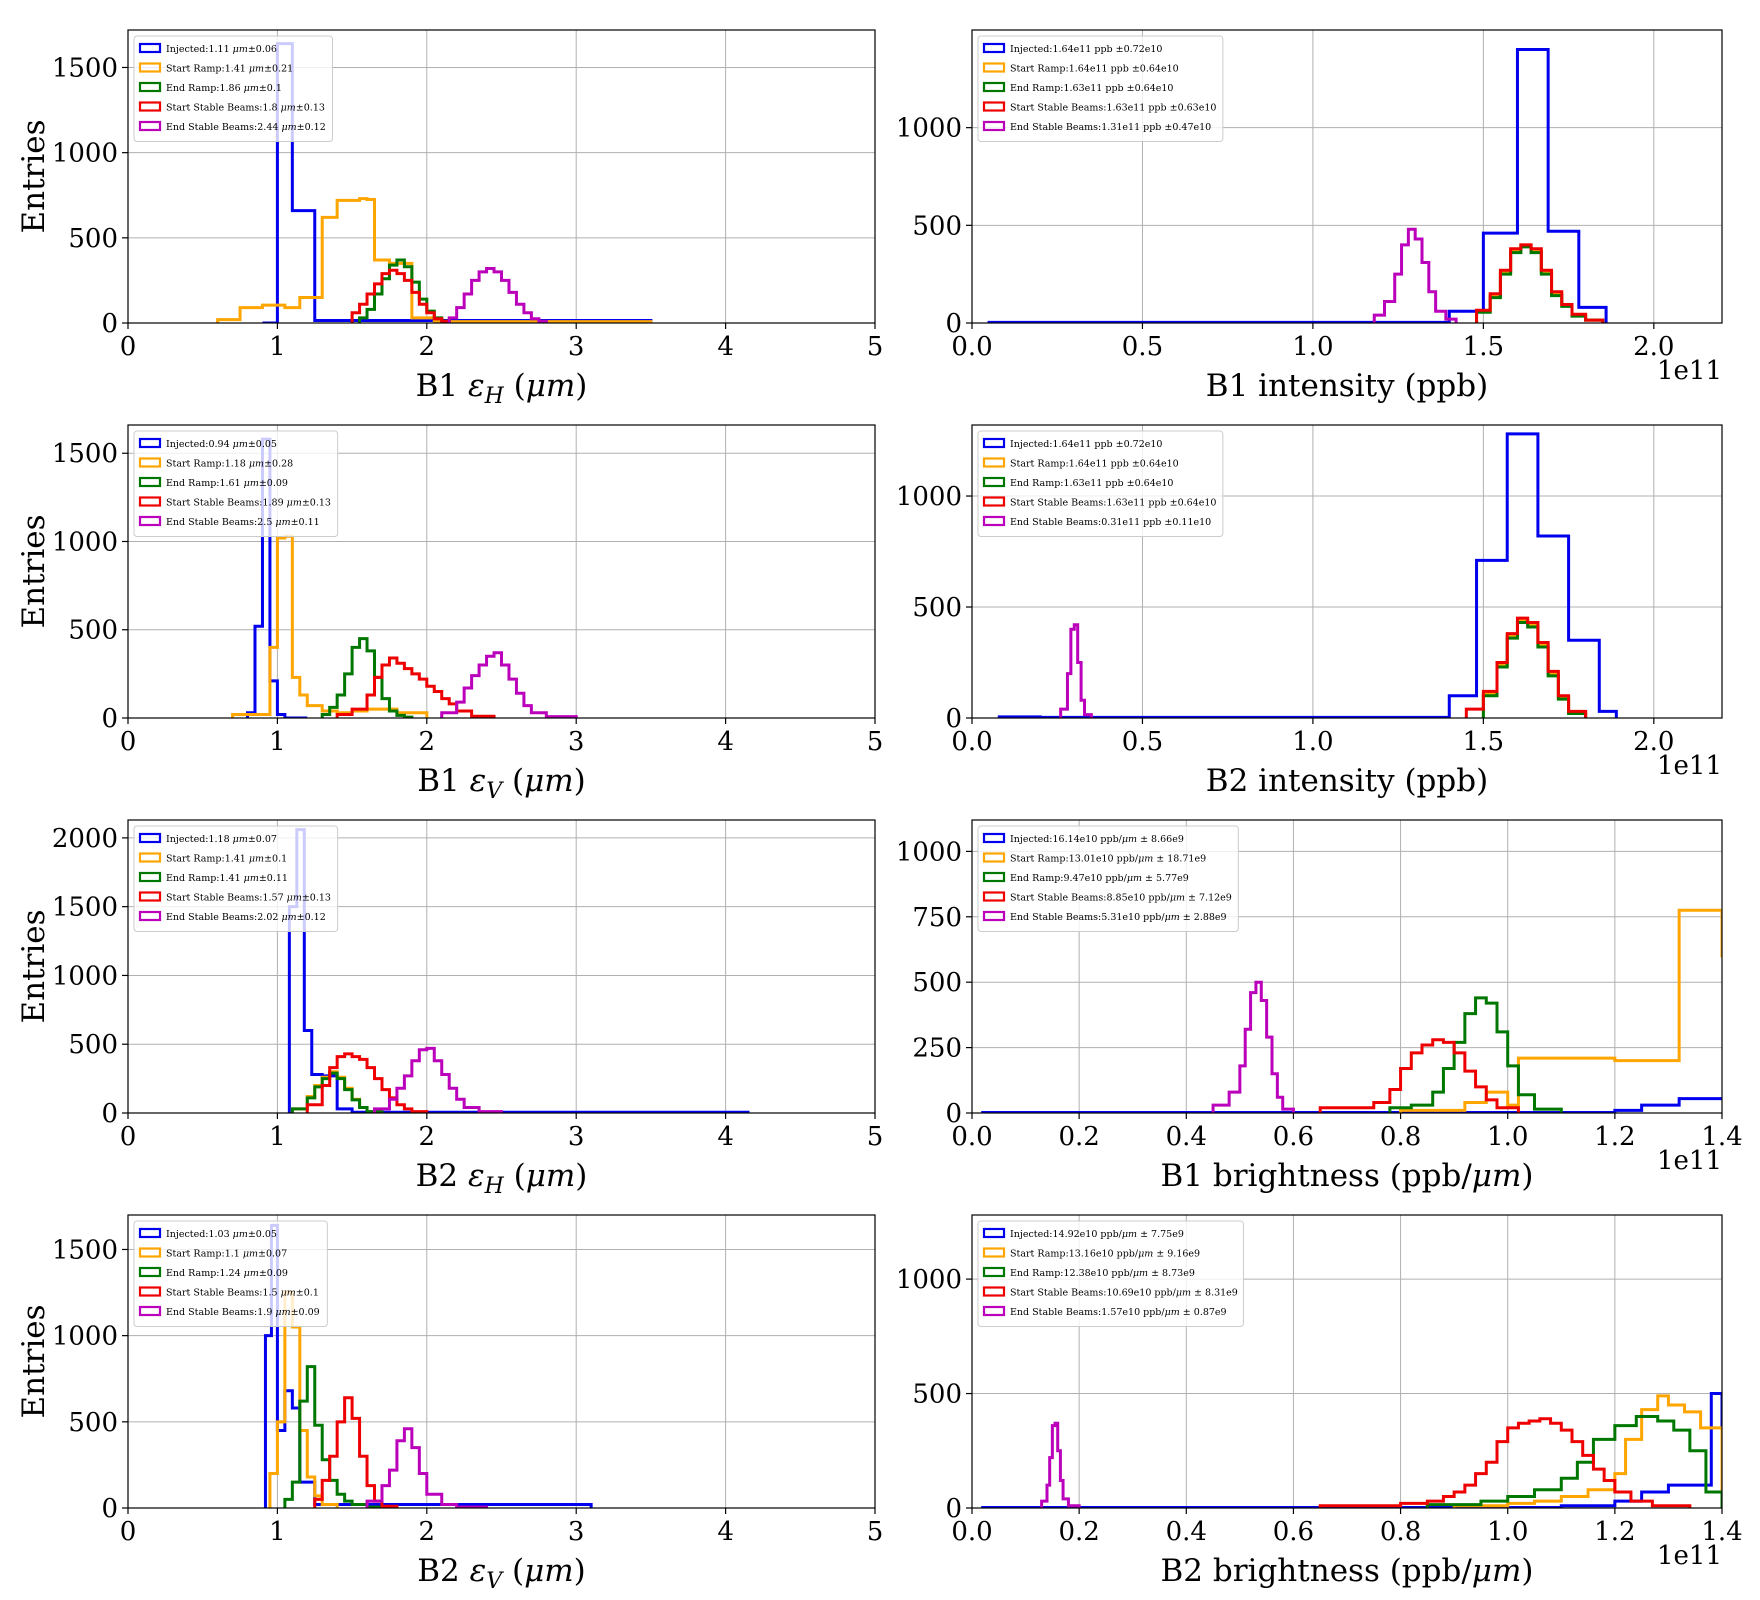  Describe the element at coordinates (1400, 1532) in the screenshot. I see `x-tick-label: 0.8` at that location.